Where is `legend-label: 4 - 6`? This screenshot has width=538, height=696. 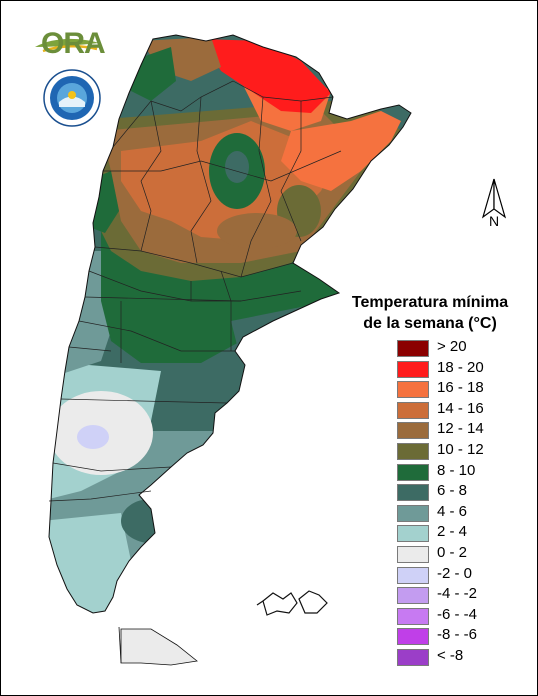 legend-label: 4 - 6 is located at coordinates (452, 511).